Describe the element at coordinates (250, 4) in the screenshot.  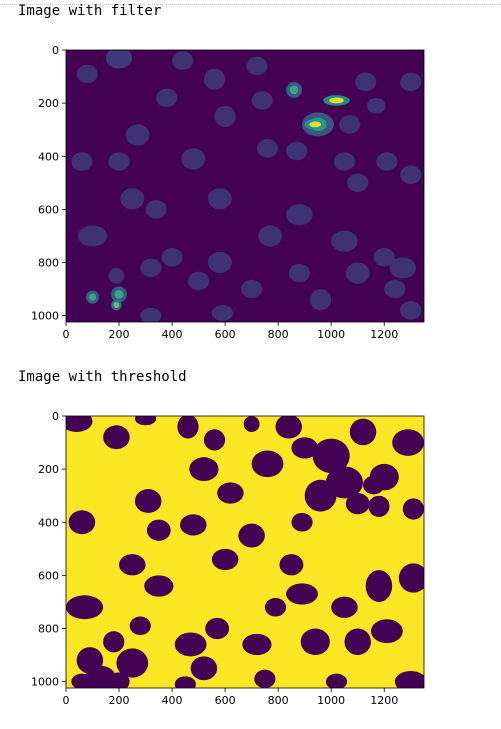
I see `cell-separator` at that location.